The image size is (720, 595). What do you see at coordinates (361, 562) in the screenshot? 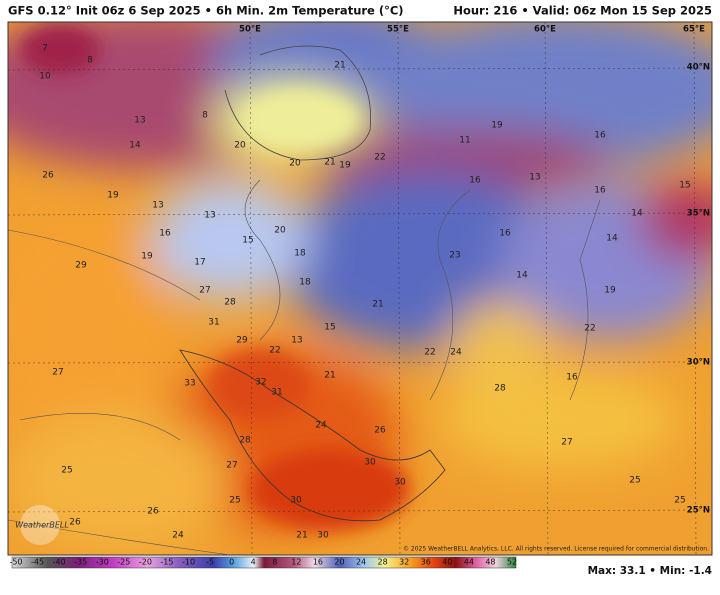
I see `colorbar-tick-label: 24` at bounding box center [361, 562].